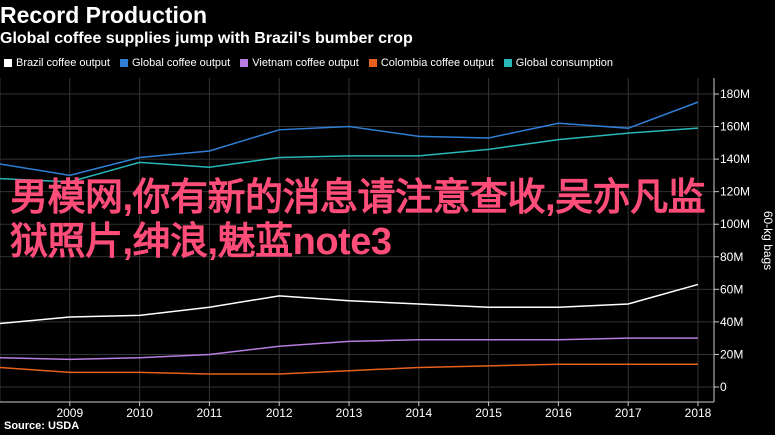 The image size is (775, 435). I want to click on y-tick-label: 60M, so click(731, 289).